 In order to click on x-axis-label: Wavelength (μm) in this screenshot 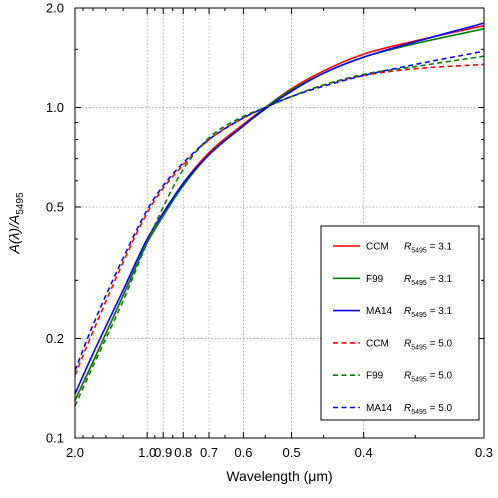, I will do `click(279, 476)`.